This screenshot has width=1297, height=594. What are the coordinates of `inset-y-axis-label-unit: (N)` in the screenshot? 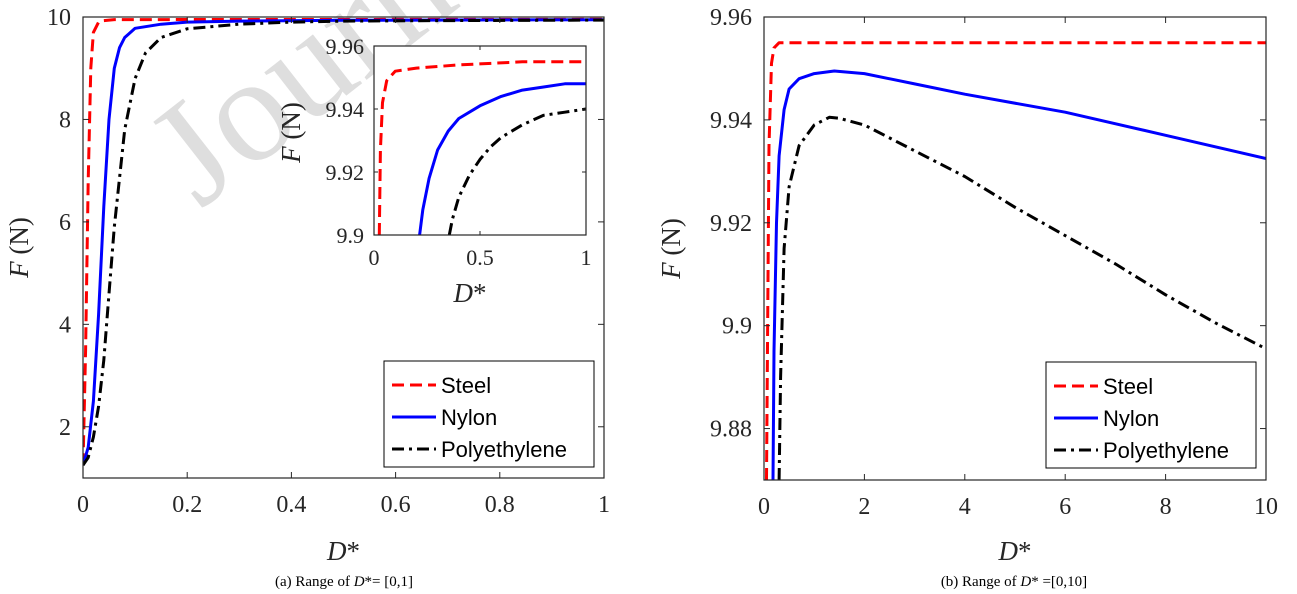 It's located at (291, 124).